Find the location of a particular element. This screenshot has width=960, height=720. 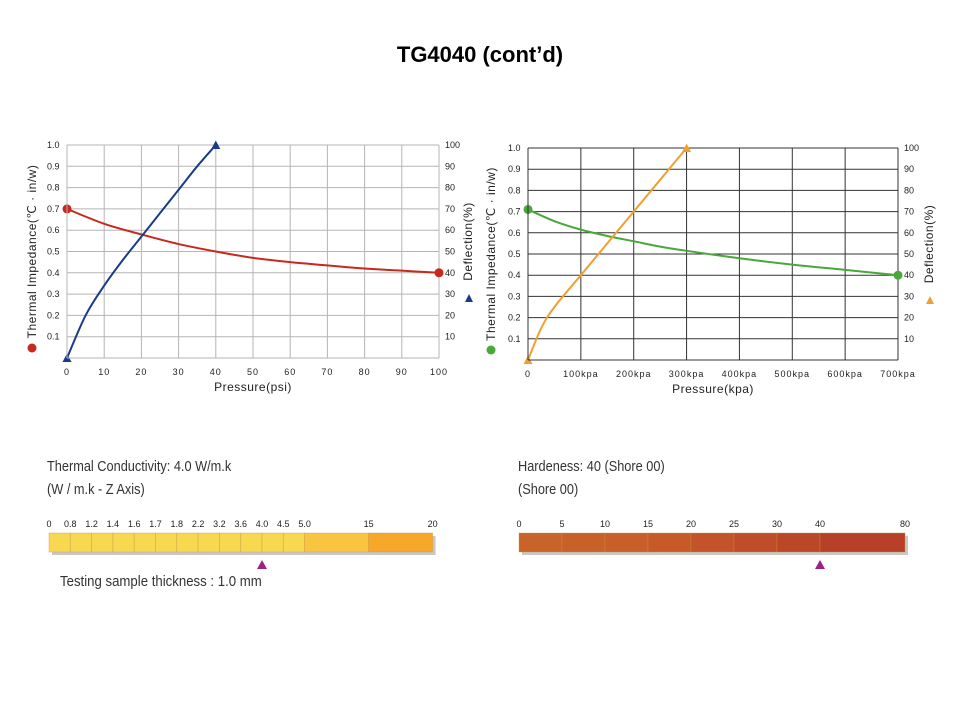

value-marker-triangle-icon is located at coordinates (262, 564).